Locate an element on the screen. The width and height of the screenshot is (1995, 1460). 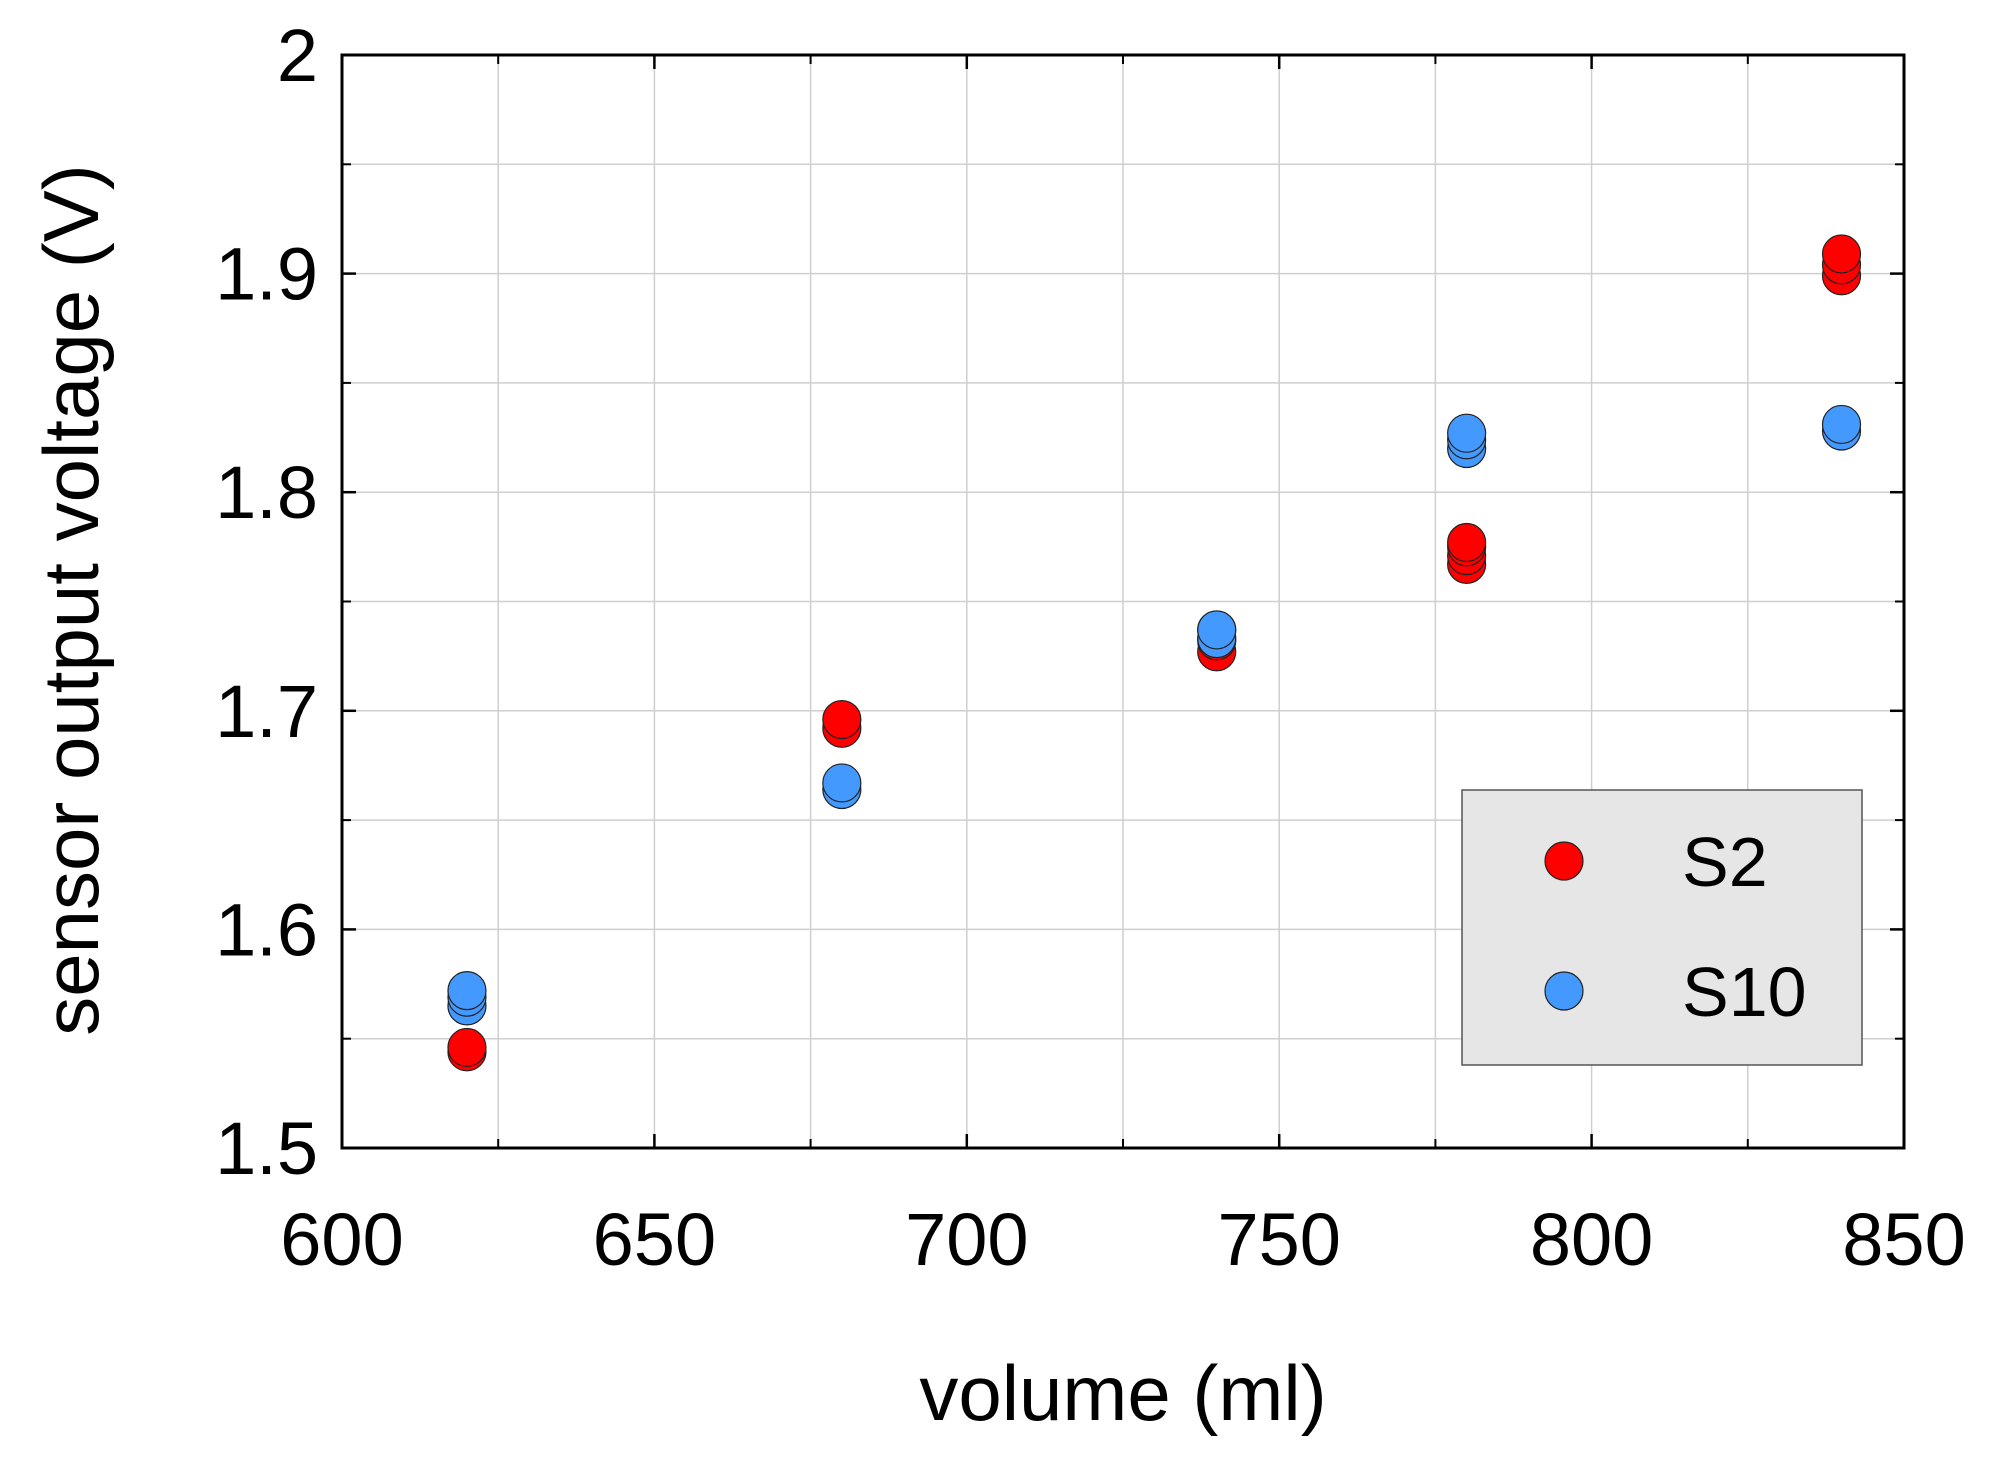
y-tick-label: 1.8 is located at coordinates (266, 492).